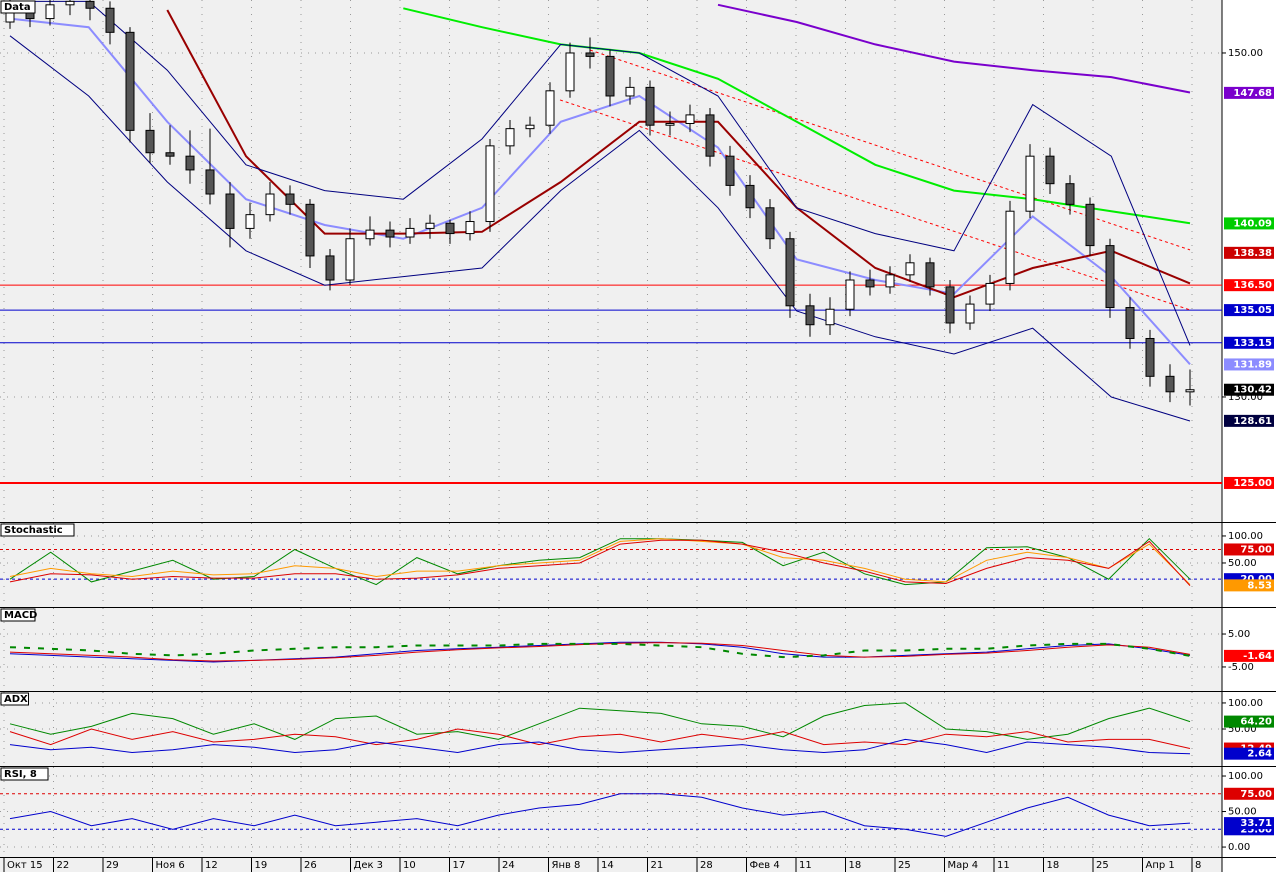  What do you see at coordinates (1252, 253) in the screenshot?
I see `price-label: 138.38` at bounding box center [1252, 253].